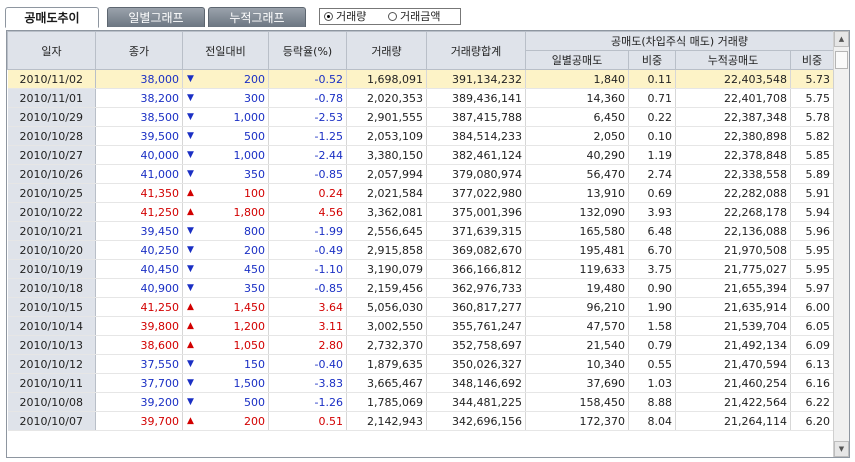  Describe the element at coordinates (652, 345) in the screenshot. I see `row-daily-ratio: 0.79` at that location.